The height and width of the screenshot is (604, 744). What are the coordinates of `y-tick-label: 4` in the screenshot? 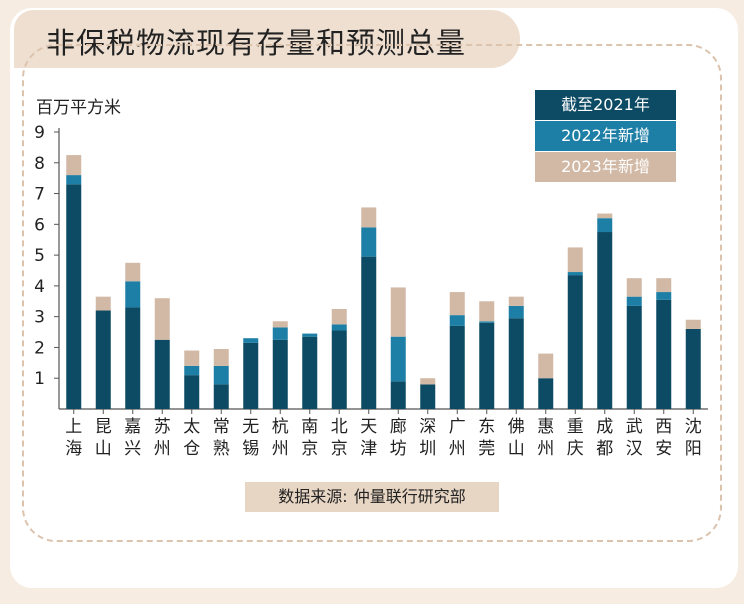 It's located at (39, 287).